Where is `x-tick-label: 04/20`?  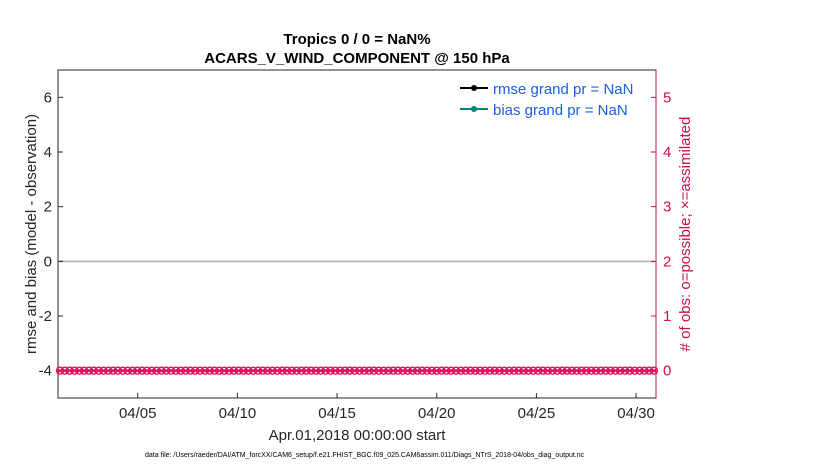 x-tick-label: 04/20 is located at coordinates (437, 413).